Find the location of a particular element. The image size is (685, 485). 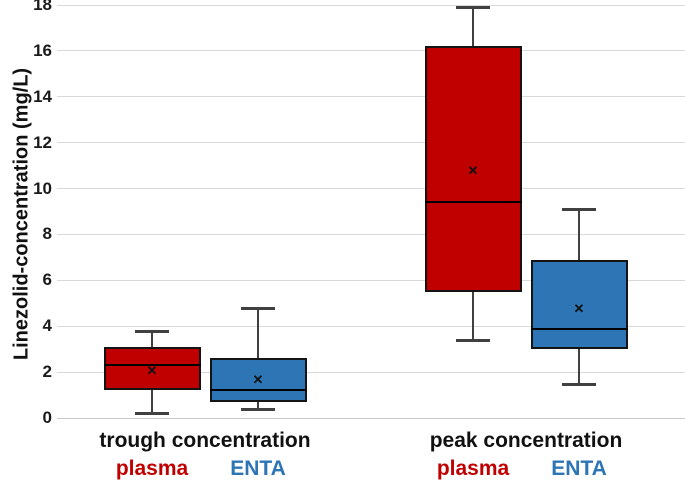

median-line-plasma-trough is located at coordinates (152, 365).